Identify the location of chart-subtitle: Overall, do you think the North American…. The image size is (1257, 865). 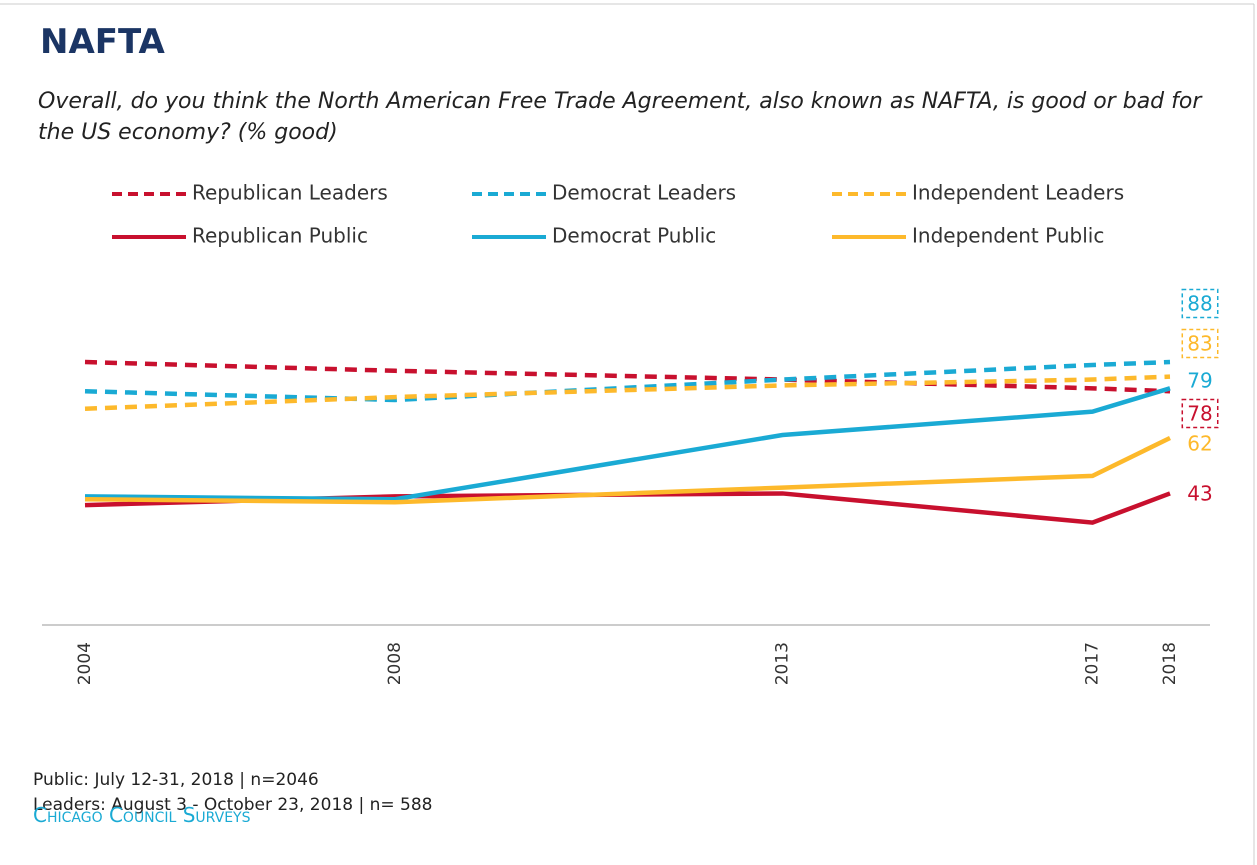
(620, 117).